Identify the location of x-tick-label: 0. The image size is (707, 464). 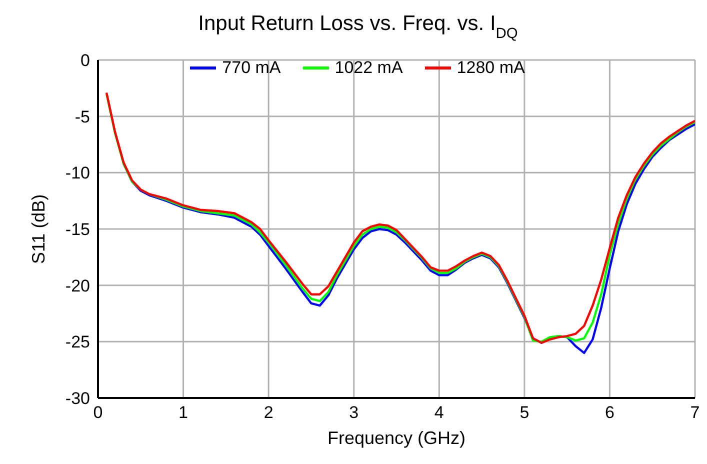
(98, 412).